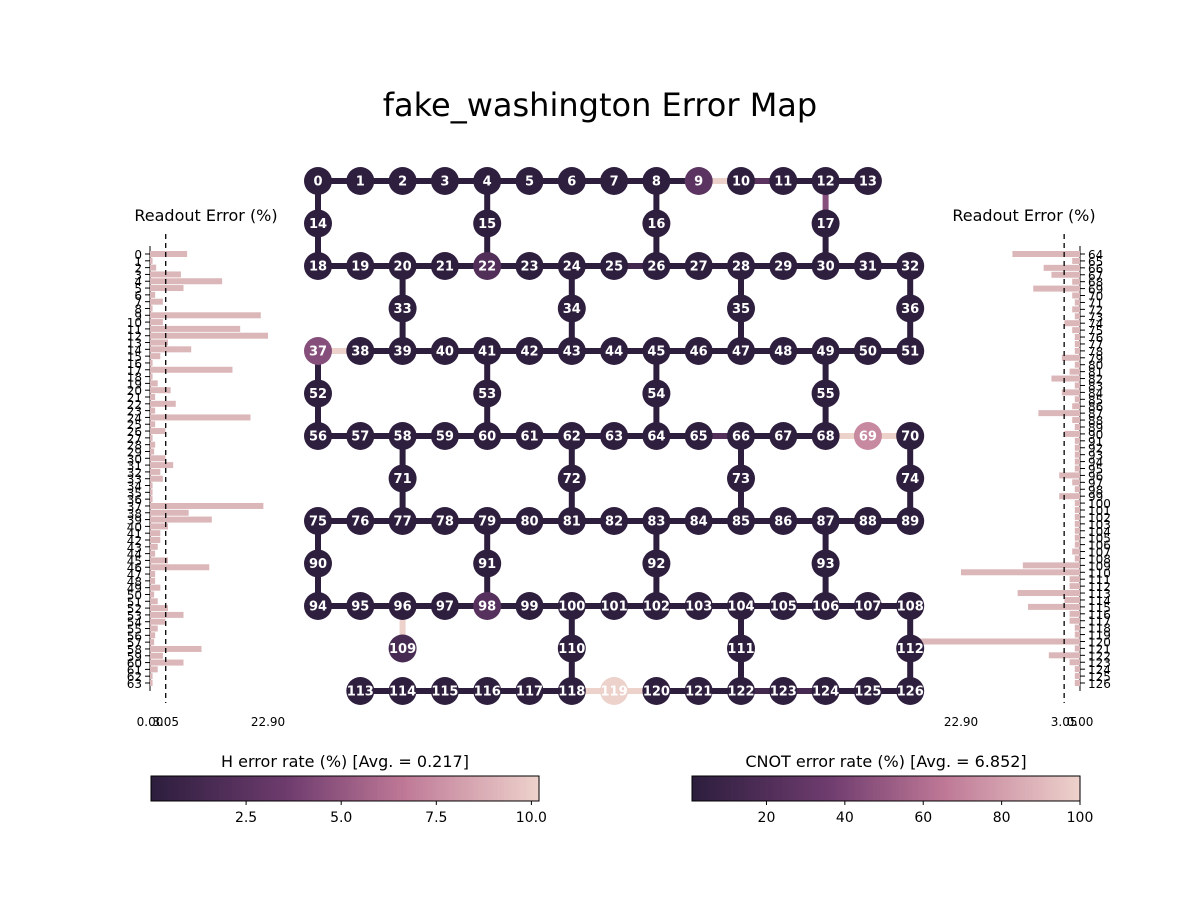 This screenshot has height=900, width=1200. I want to click on qubit-node: 114, so click(402, 691).